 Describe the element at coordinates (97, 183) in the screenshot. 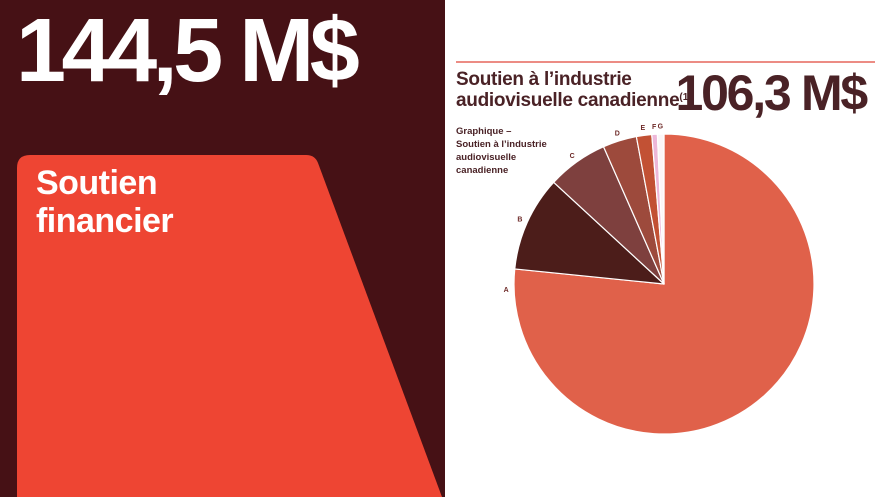

I see `section-title-line1: Soutien` at that location.